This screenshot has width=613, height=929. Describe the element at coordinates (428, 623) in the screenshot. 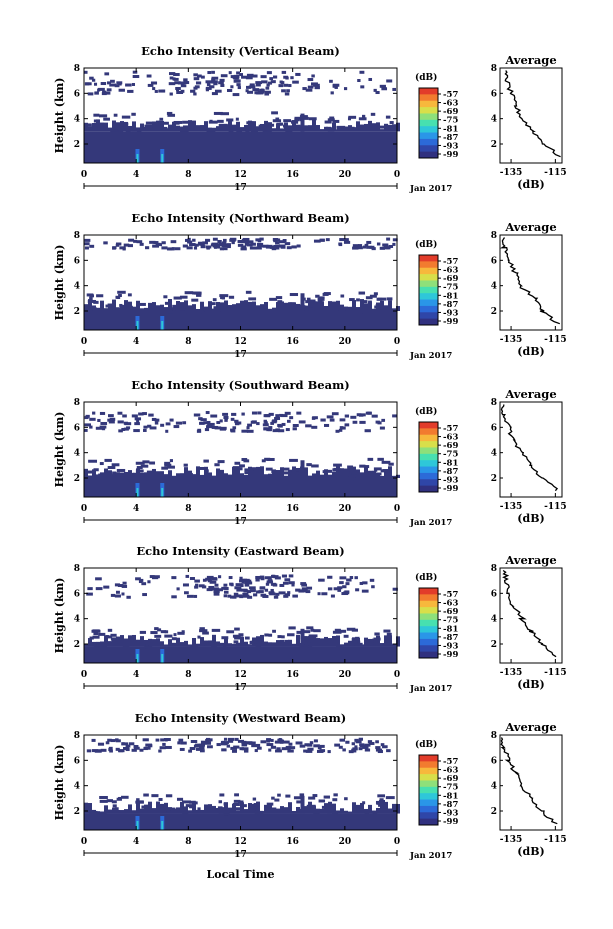

I see `colorbar-frame` at that location.